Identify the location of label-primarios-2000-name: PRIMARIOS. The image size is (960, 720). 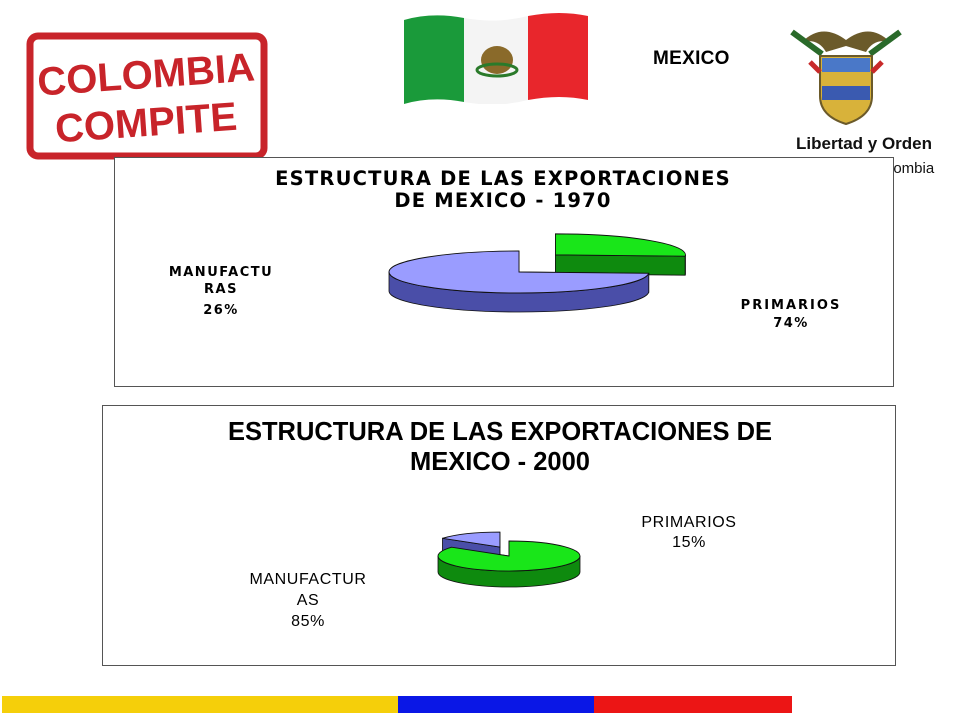
(688, 522).